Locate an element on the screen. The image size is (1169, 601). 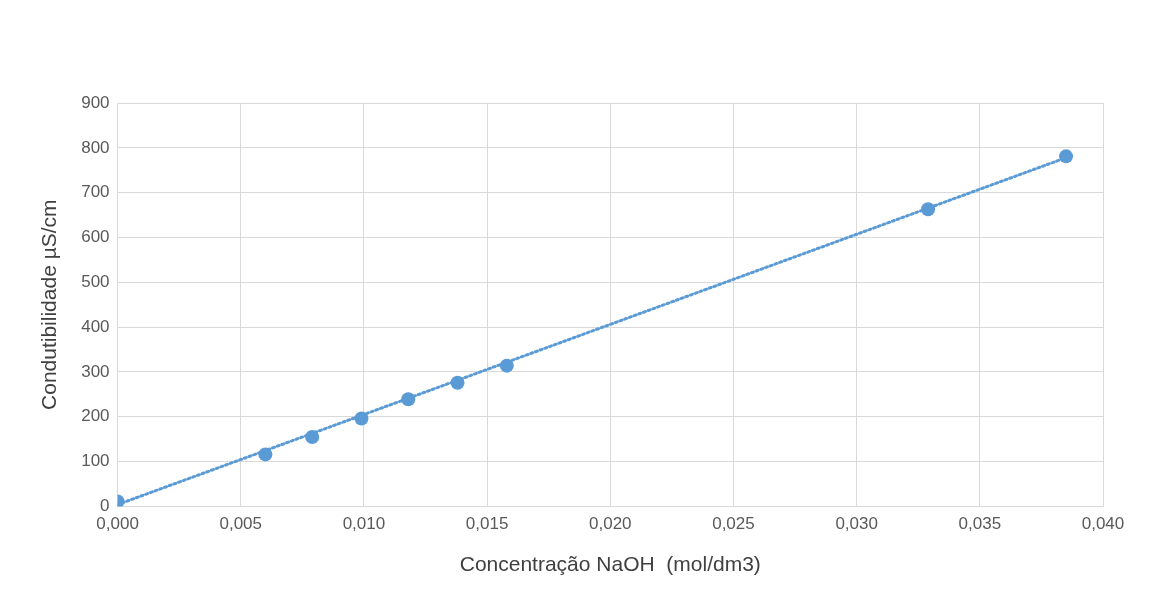
x-tick-label: 0,025 is located at coordinates (733, 524).